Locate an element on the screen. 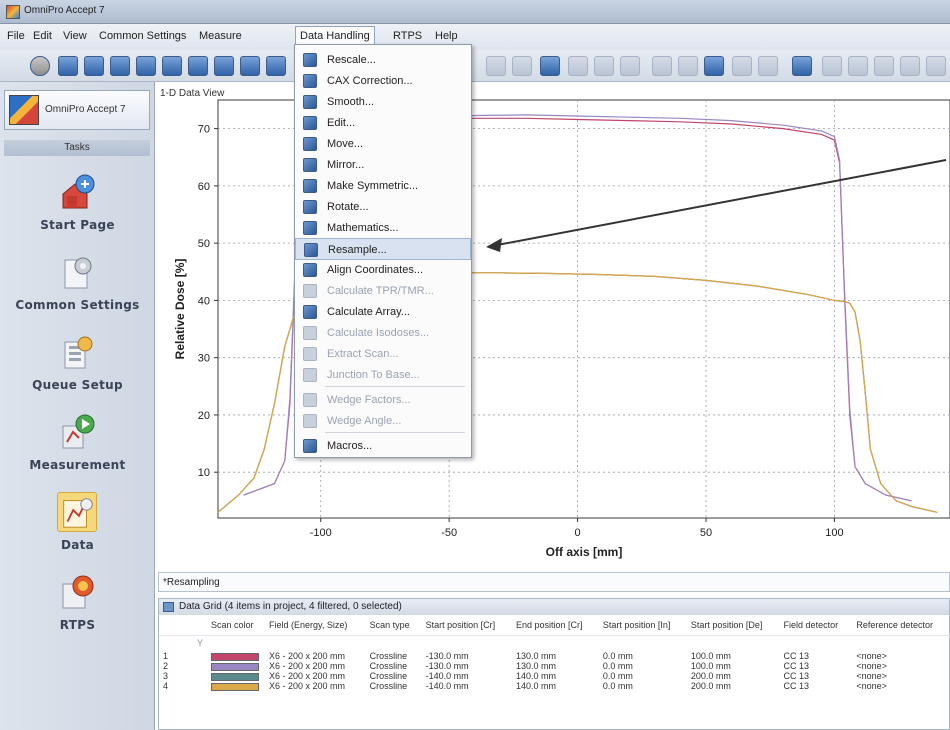 The image size is (950, 730). y-tick-label: 10 is located at coordinates (204, 473).